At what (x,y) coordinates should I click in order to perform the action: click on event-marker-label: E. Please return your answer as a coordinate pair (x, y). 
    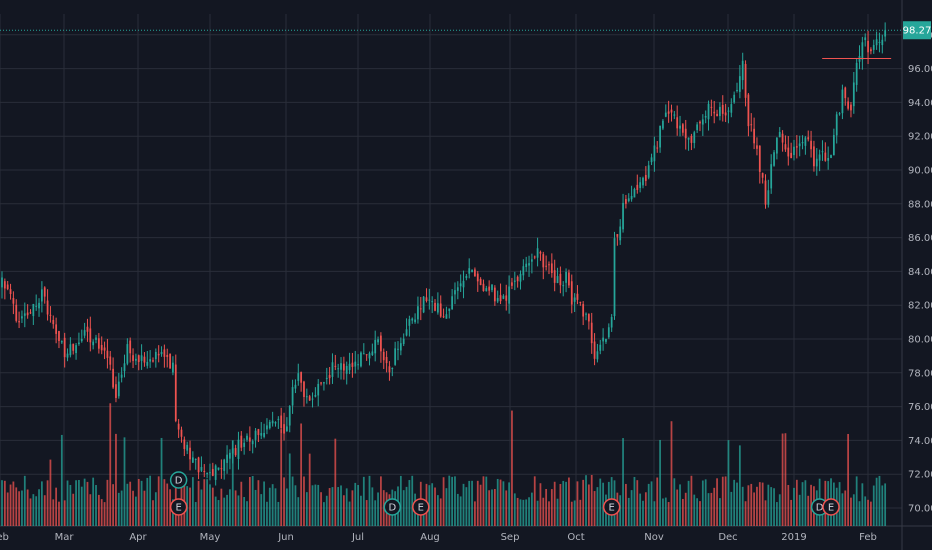
    Looking at the image, I should click on (421, 508).